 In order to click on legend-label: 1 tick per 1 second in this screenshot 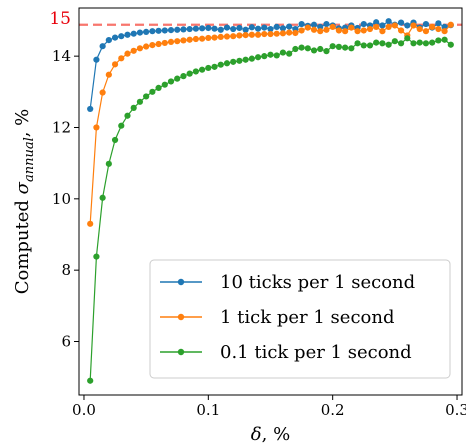, I will do `click(307, 317)`.